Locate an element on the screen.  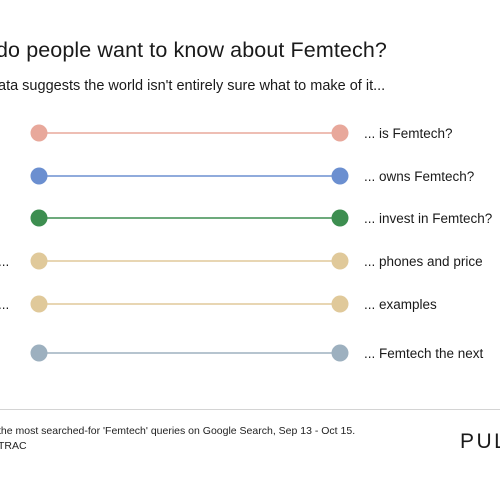
footnote-credit-text: TRAC is located at coordinates (13, 446).